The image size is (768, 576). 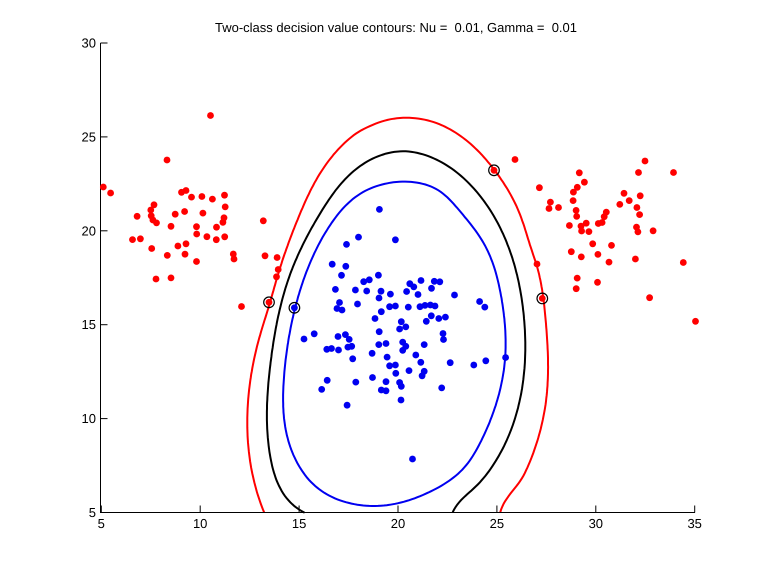 I want to click on svg-text: 35, so click(x=694, y=523).